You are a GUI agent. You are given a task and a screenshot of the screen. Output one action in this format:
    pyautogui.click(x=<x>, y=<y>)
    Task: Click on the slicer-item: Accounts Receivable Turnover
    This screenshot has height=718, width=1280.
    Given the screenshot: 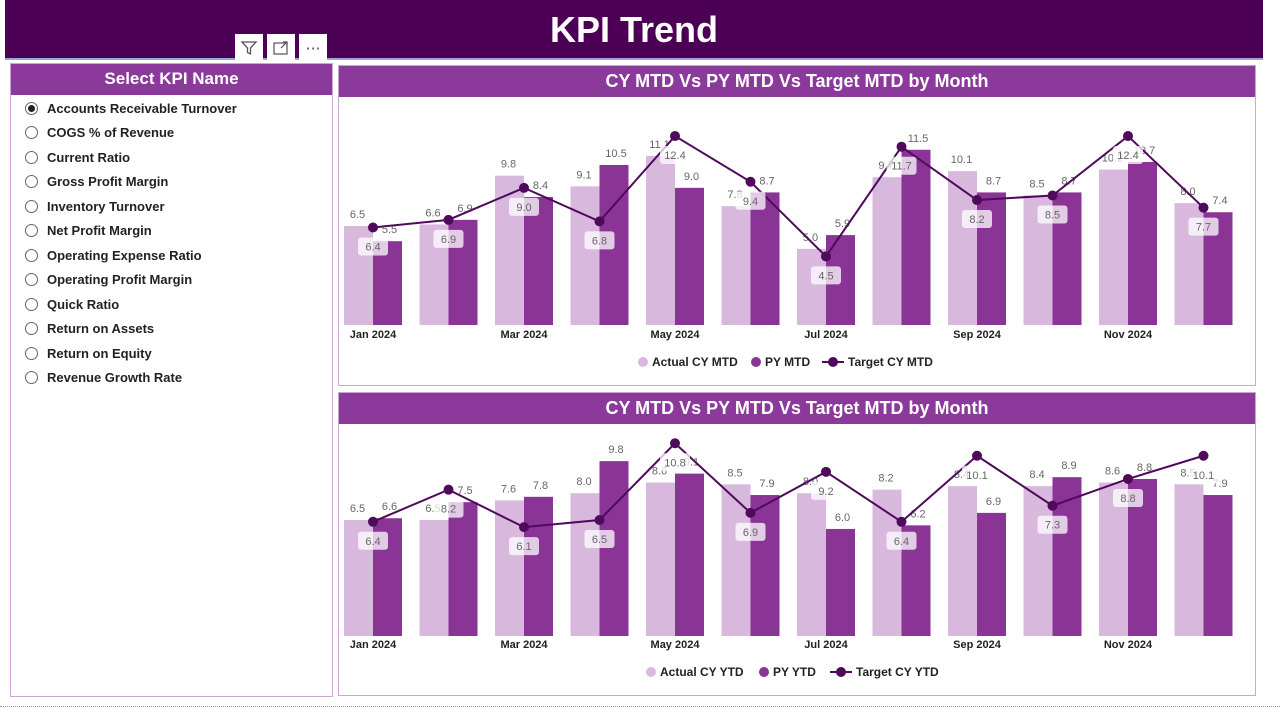 What is the action you would take?
    pyautogui.click(x=171, y=108)
    